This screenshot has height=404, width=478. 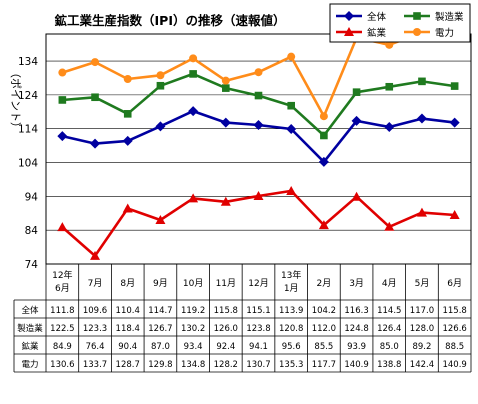 What do you see at coordinates (30, 310) in the screenshot?
I see `table-row-label: 全体` at bounding box center [30, 310].